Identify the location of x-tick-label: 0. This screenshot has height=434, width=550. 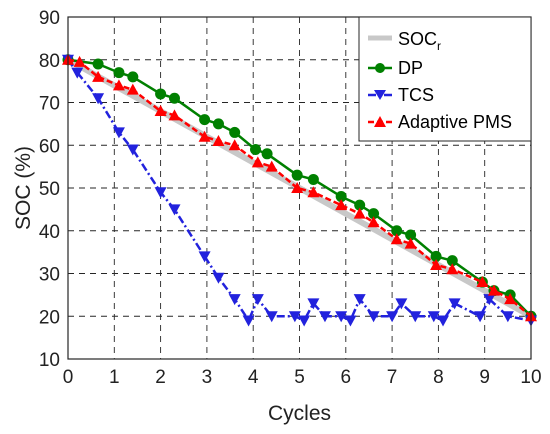
(68, 377).